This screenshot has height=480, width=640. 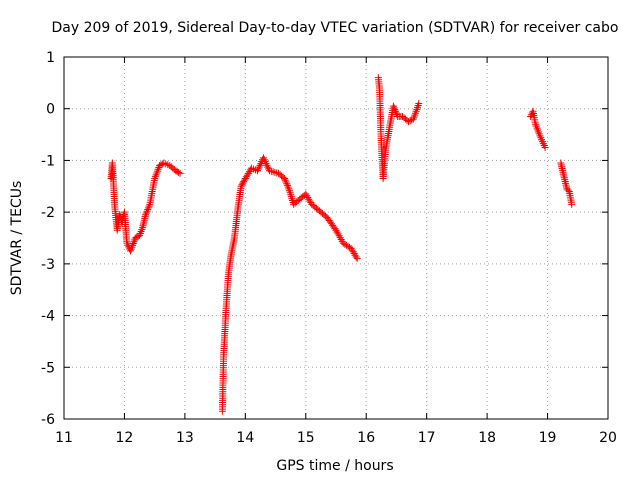 What do you see at coordinates (48, 317) in the screenshot?
I see `y-tick-label: -4` at bounding box center [48, 317].